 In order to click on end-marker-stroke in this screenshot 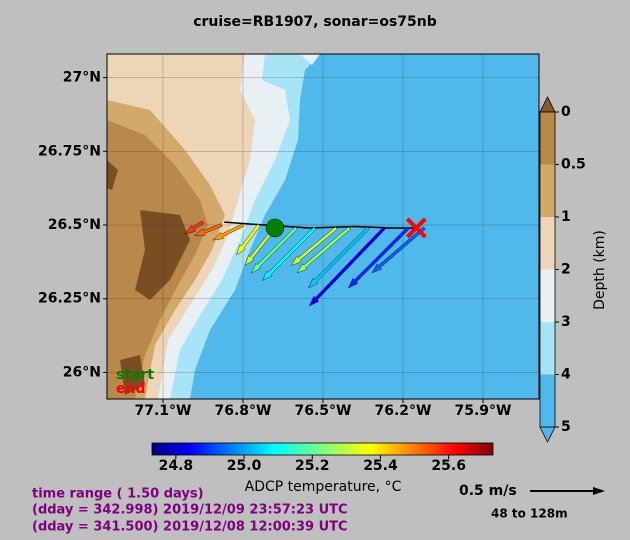, I will do `click(416, 228)`.